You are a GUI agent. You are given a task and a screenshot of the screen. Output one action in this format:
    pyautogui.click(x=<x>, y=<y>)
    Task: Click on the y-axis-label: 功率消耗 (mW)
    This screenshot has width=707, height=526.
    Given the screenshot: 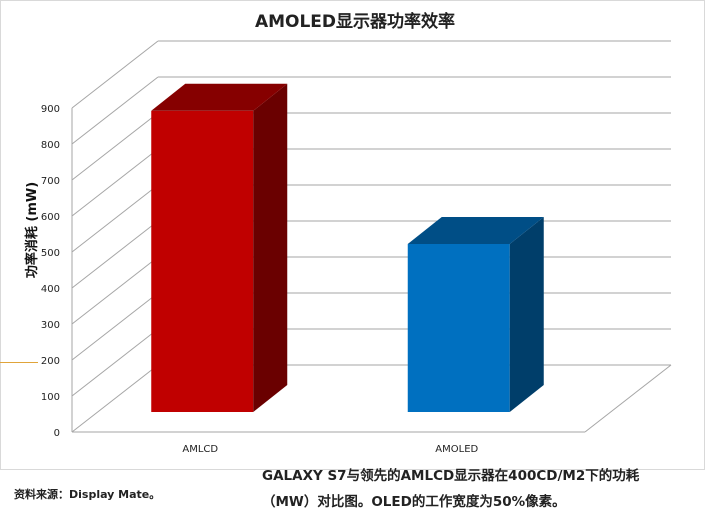 What is the action you would take?
    pyautogui.click(x=32, y=230)
    